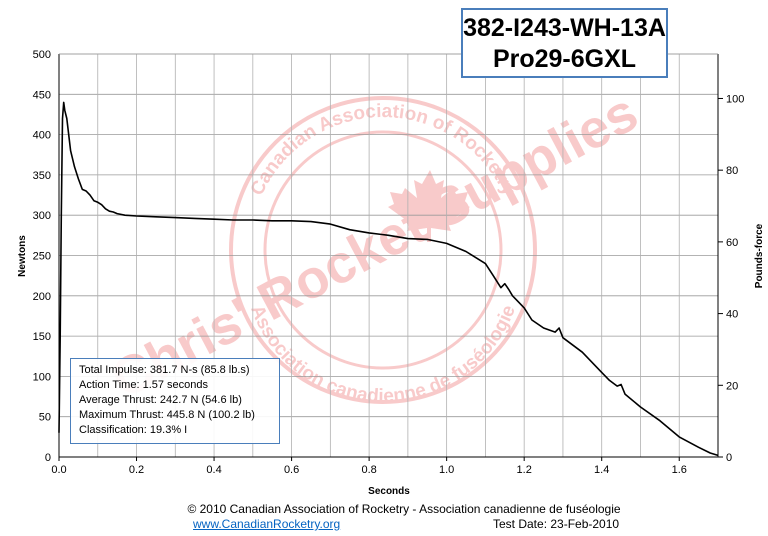 The width and height of the screenshot is (768, 536). What do you see at coordinates (22, 256) in the screenshot?
I see `y-axis-title: Newtons` at bounding box center [22, 256].